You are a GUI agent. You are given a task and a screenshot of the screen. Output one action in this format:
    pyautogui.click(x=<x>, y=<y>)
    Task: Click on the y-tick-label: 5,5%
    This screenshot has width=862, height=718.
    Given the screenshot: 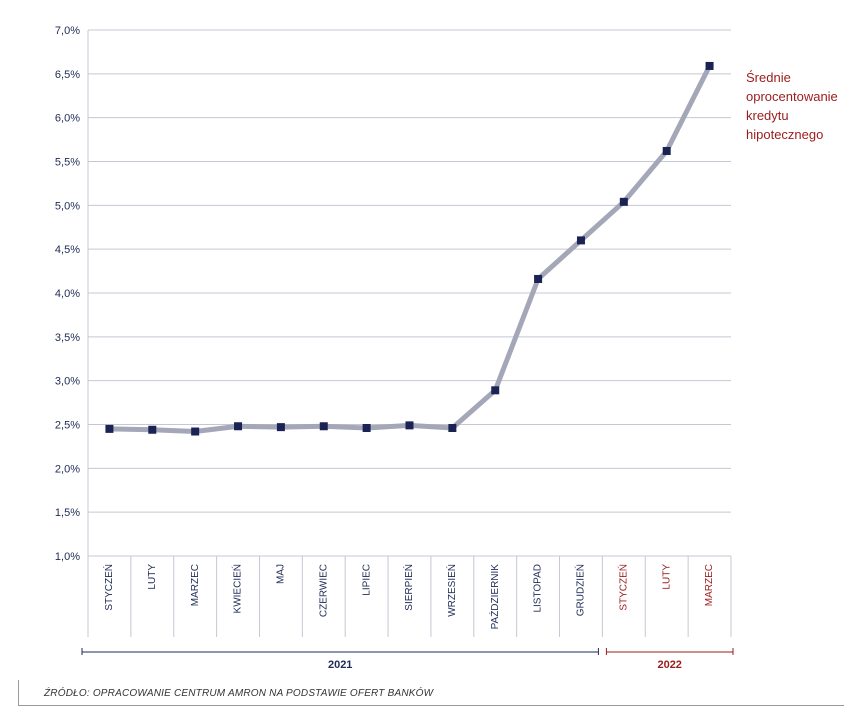 What is the action you would take?
    pyautogui.click(x=67, y=163)
    